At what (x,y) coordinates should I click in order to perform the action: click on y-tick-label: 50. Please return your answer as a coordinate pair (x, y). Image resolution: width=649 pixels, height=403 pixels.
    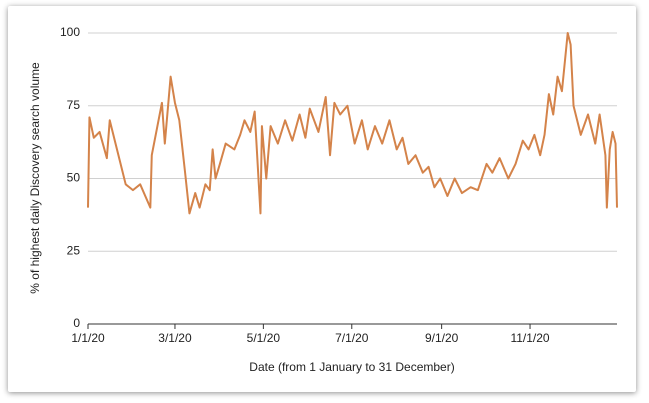
    Looking at the image, I should click on (74, 178).